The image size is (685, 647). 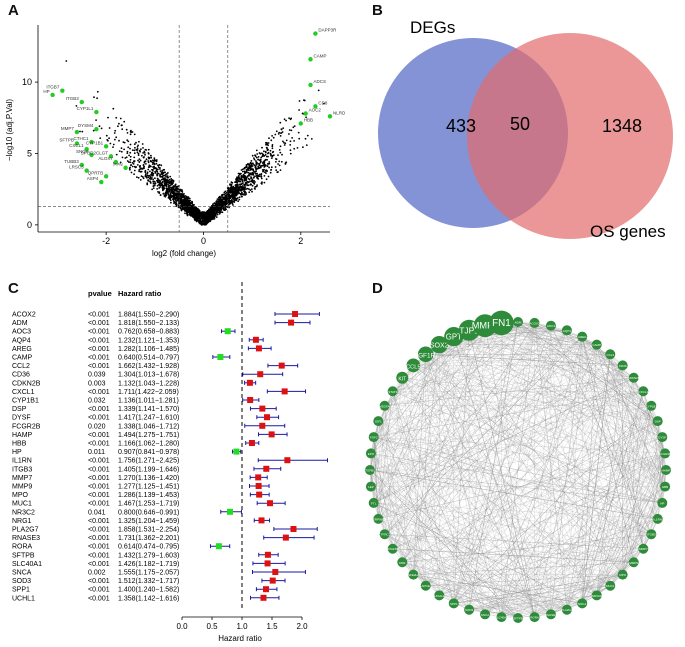 I want to click on forest-pvalue: 0.002, so click(x=97, y=573).